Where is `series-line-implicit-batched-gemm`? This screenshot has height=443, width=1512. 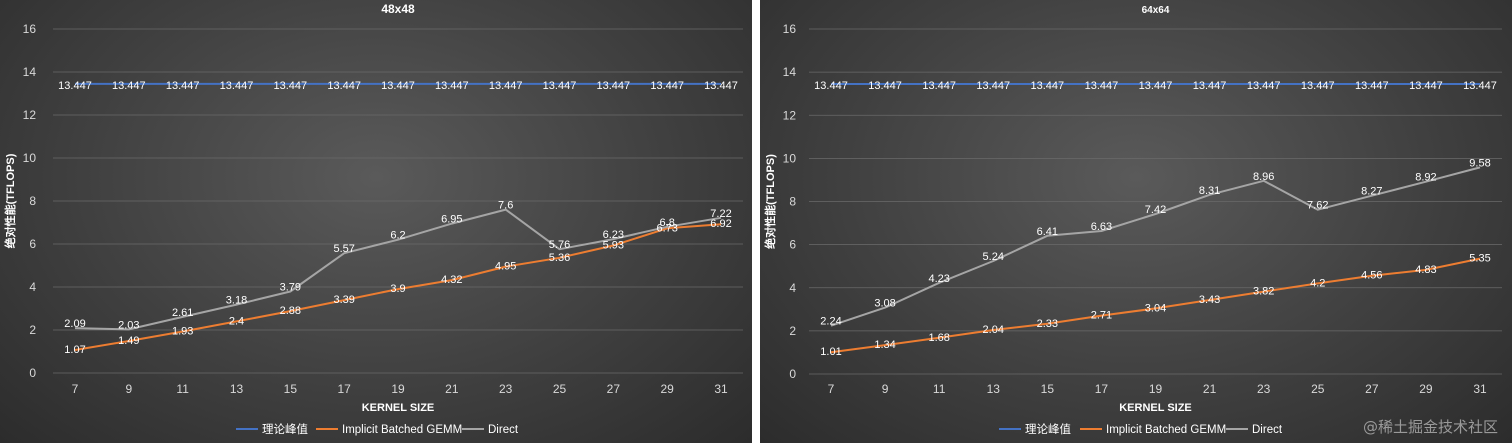 series-line-implicit-batched-gemm is located at coordinates (398, 287).